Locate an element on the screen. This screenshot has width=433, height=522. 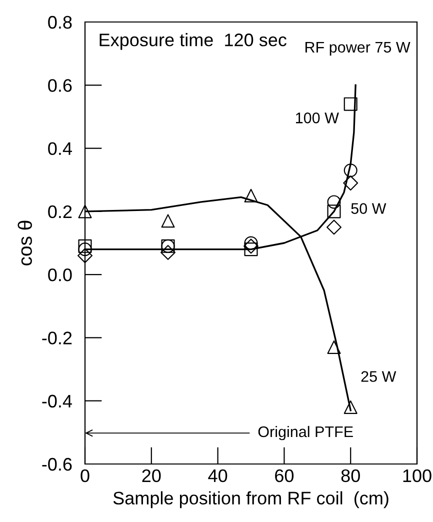
x-tick-label: 80 is located at coordinates (350, 475).